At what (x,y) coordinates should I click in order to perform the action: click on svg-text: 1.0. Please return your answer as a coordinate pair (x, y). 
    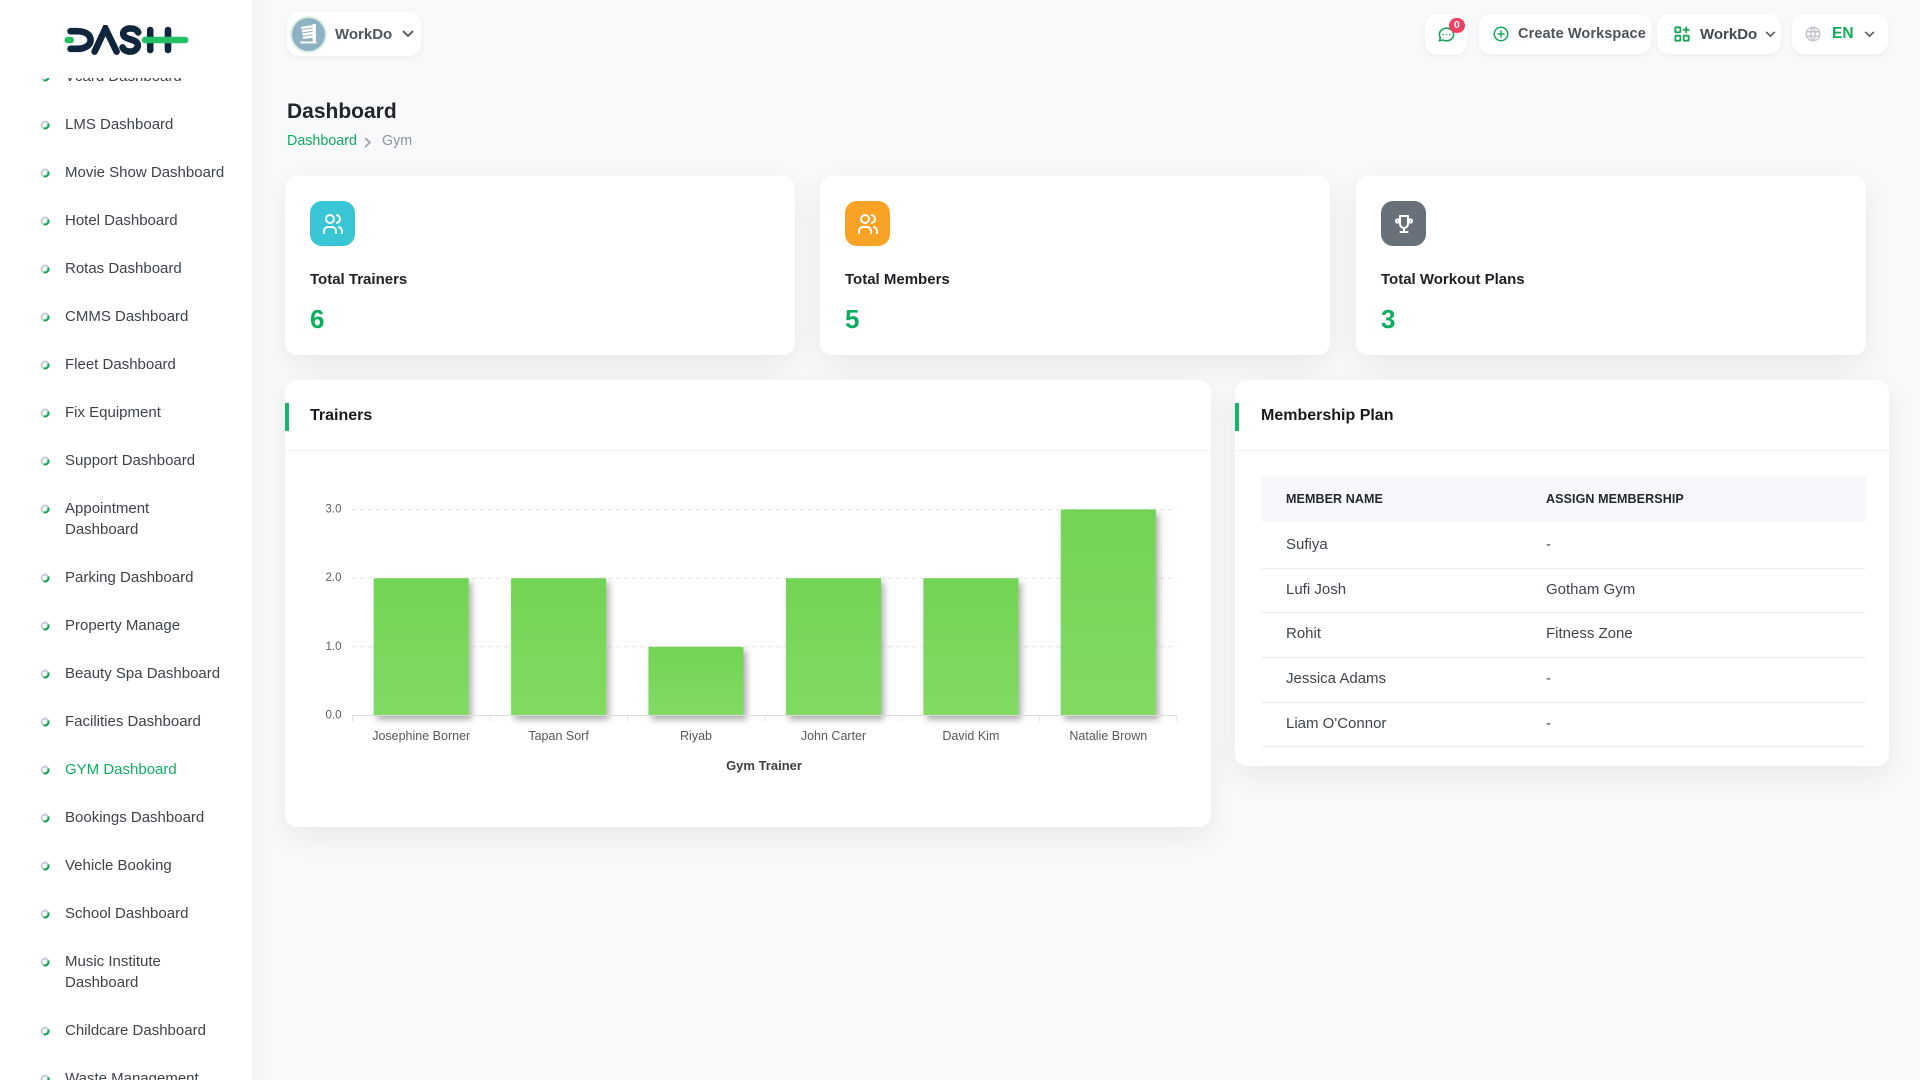
    Looking at the image, I should click on (334, 647).